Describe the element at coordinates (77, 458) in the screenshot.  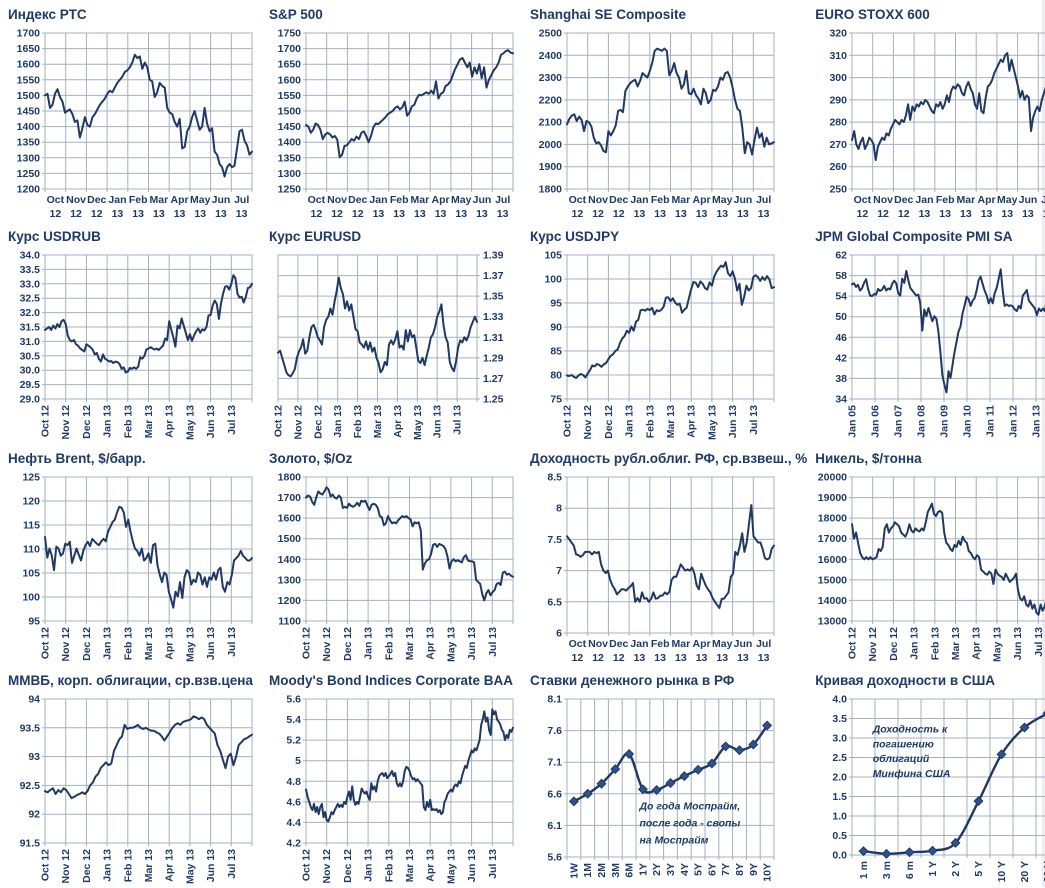
I see `chart-title: Нефть Brent, $/барр.` at that location.